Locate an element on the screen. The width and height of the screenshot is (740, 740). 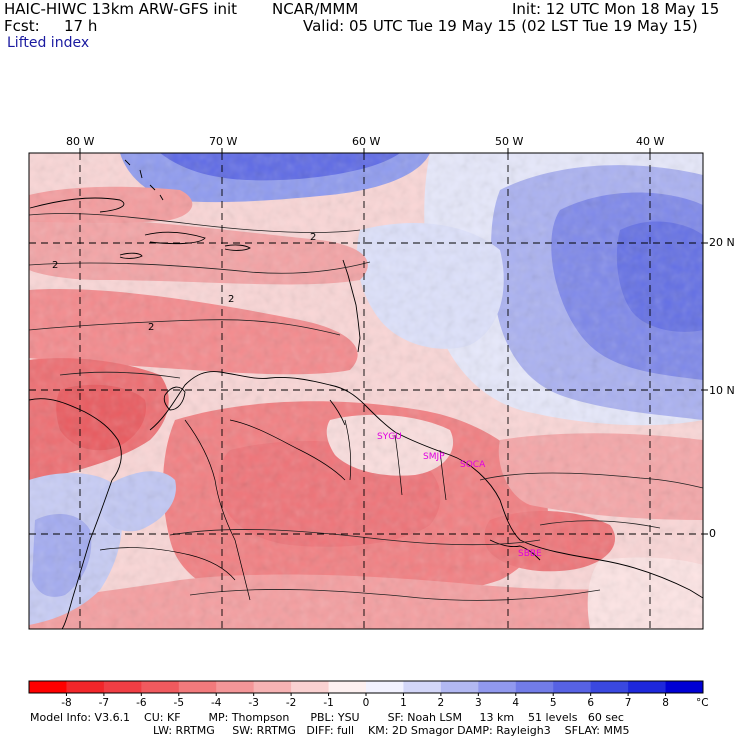
colorbar-tick-label: -8 is located at coordinates (66, 703).